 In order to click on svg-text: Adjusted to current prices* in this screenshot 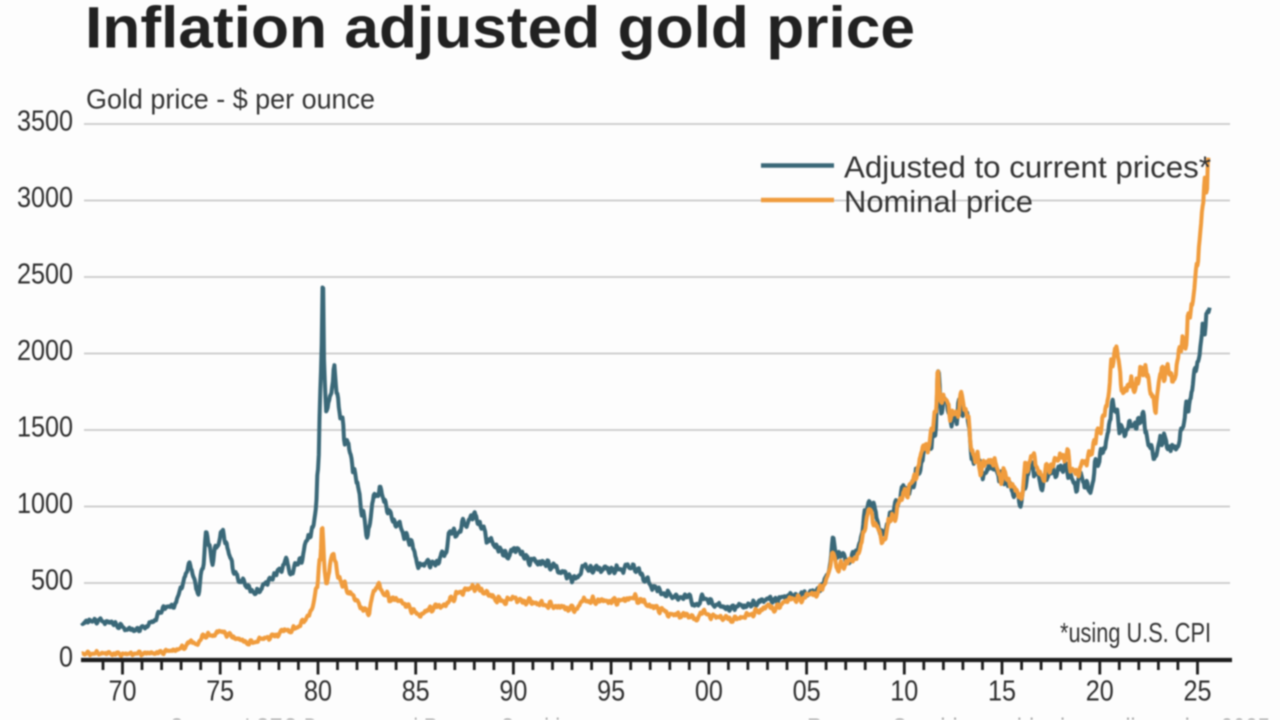, I will do `click(1027, 167)`.